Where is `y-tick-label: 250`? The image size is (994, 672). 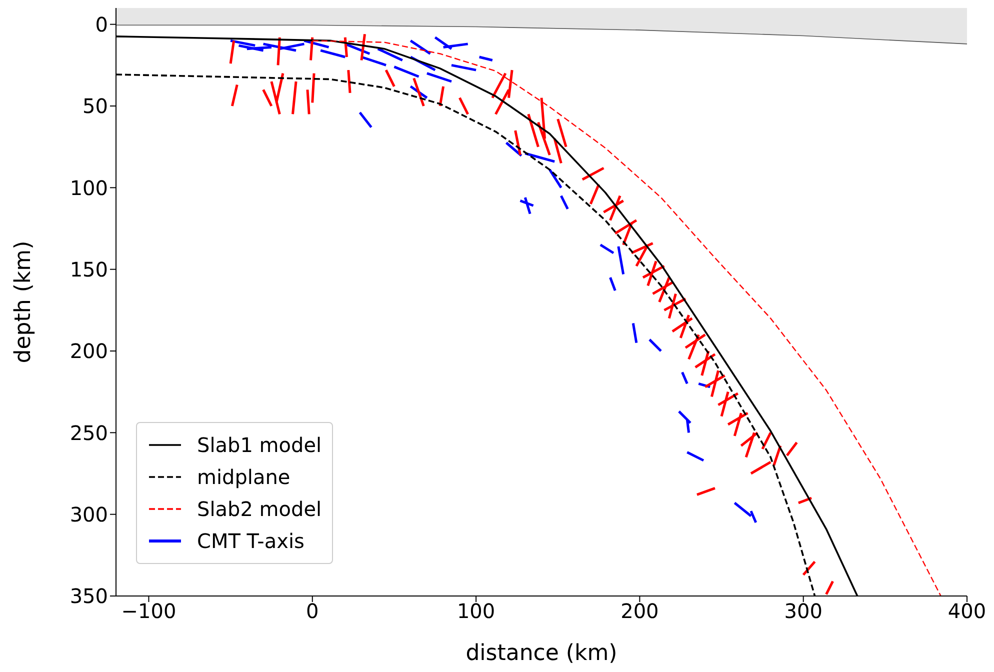
y-tick-label: 250 is located at coordinates (89, 432).